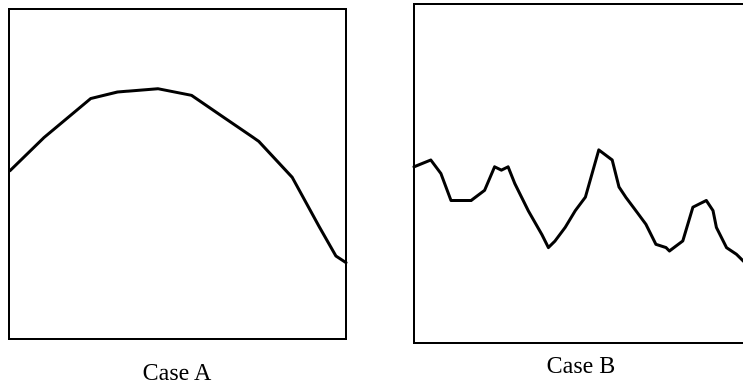  Describe the element at coordinates (177, 372) in the screenshot. I see `case-a-caption: Case A` at that location.